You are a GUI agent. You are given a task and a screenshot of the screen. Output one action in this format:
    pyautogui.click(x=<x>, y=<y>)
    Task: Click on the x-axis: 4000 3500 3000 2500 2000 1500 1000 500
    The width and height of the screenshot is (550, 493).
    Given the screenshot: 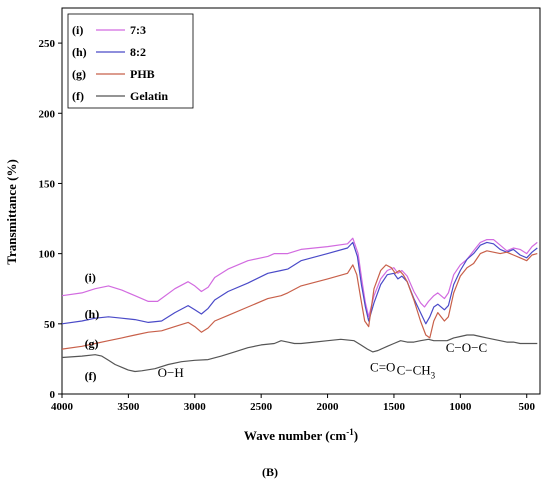 What is the action you would take?
    pyautogui.click(x=293, y=403)
    